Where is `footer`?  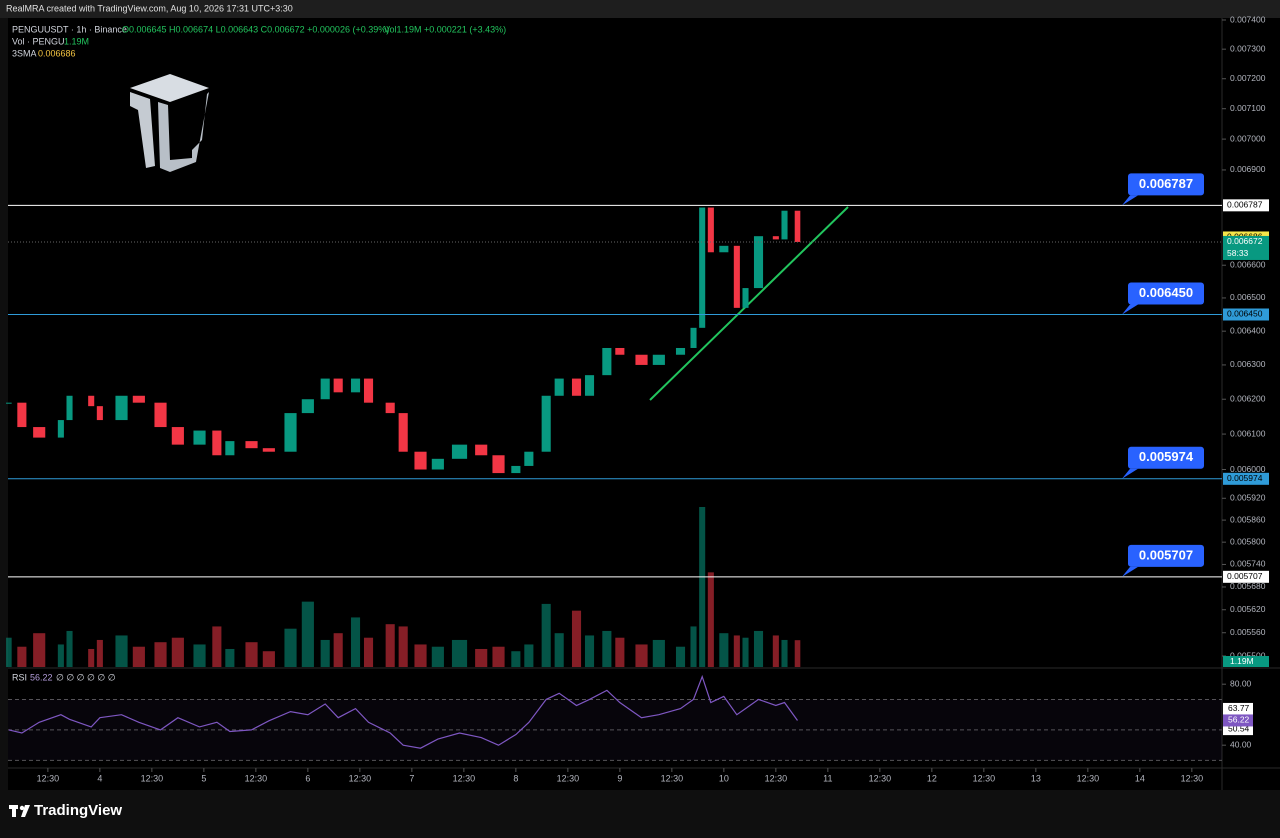
footer is located at coordinates (640, 811).